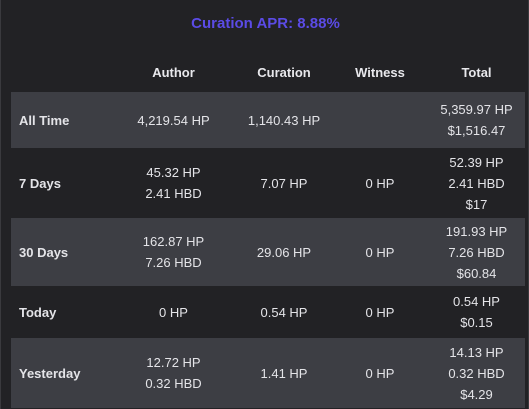 The image size is (529, 409). Describe the element at coordinates (476, 72) in the screenshot. I see `header-total: Total` at that location.